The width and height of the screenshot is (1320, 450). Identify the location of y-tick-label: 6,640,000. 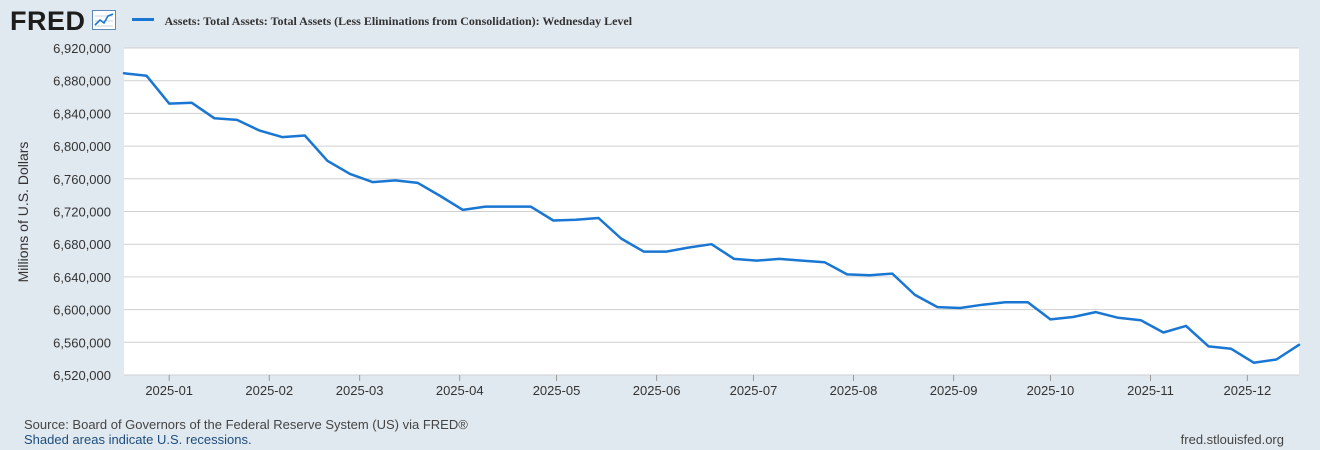
(82, 277).